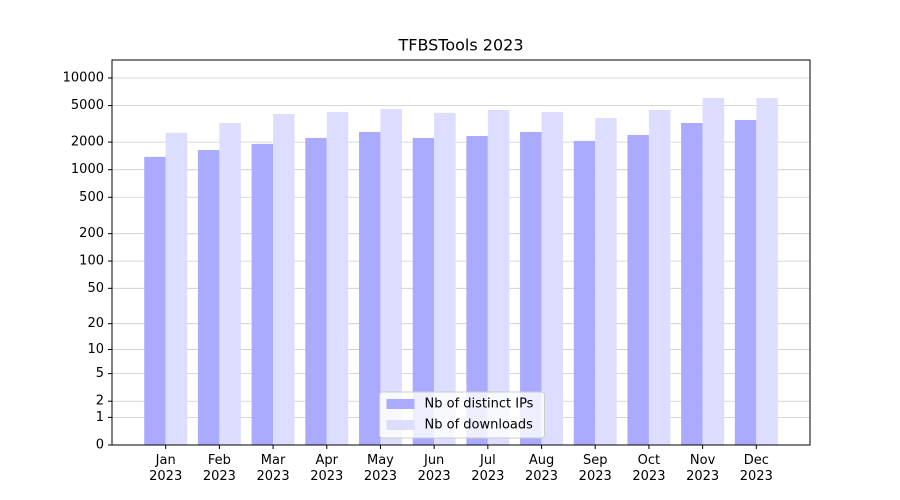 The height and width of the screenshot is (500, 900). Describe the element at coordinates (87, 169) in the screenshot. I see `y-tick-label: 1000` at that location.